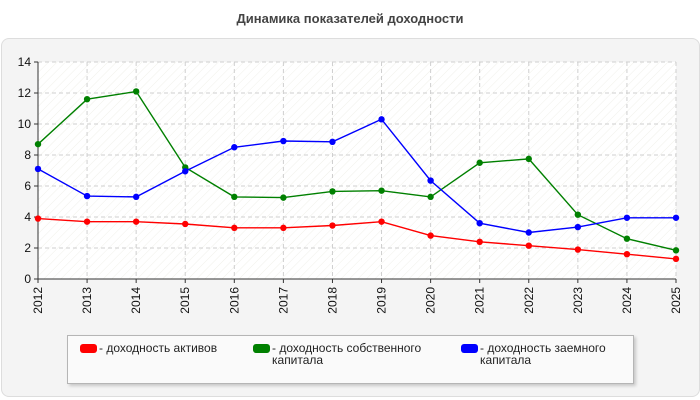 This screenshot has height=400, width=700. I want to click on y-tick-label: 0, so click(27, 279).